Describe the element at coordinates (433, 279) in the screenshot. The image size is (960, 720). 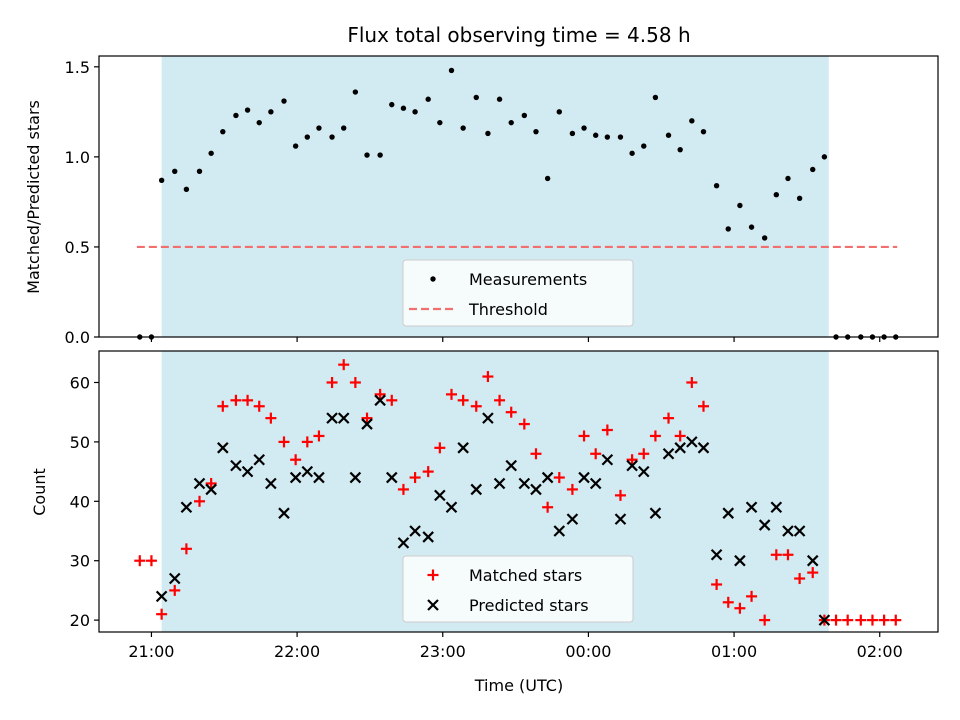
I see `legend-marker-measurements` at that location.